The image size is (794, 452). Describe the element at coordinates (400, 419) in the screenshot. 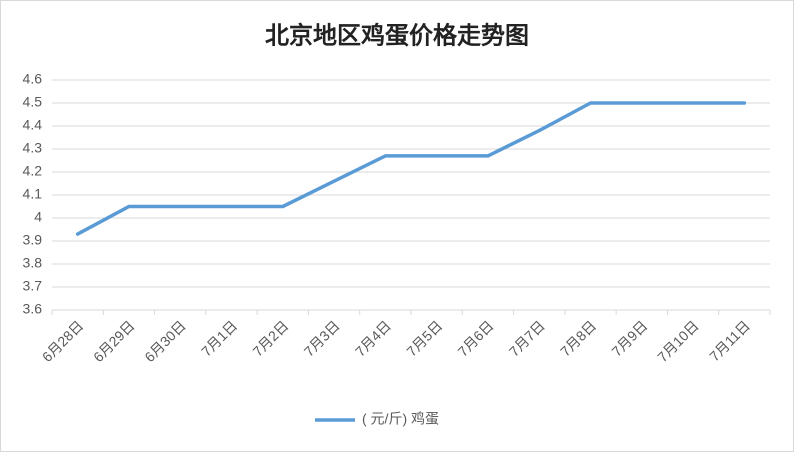

I see `legend-label: ( 元/斤) 鸡蛋` at that location.